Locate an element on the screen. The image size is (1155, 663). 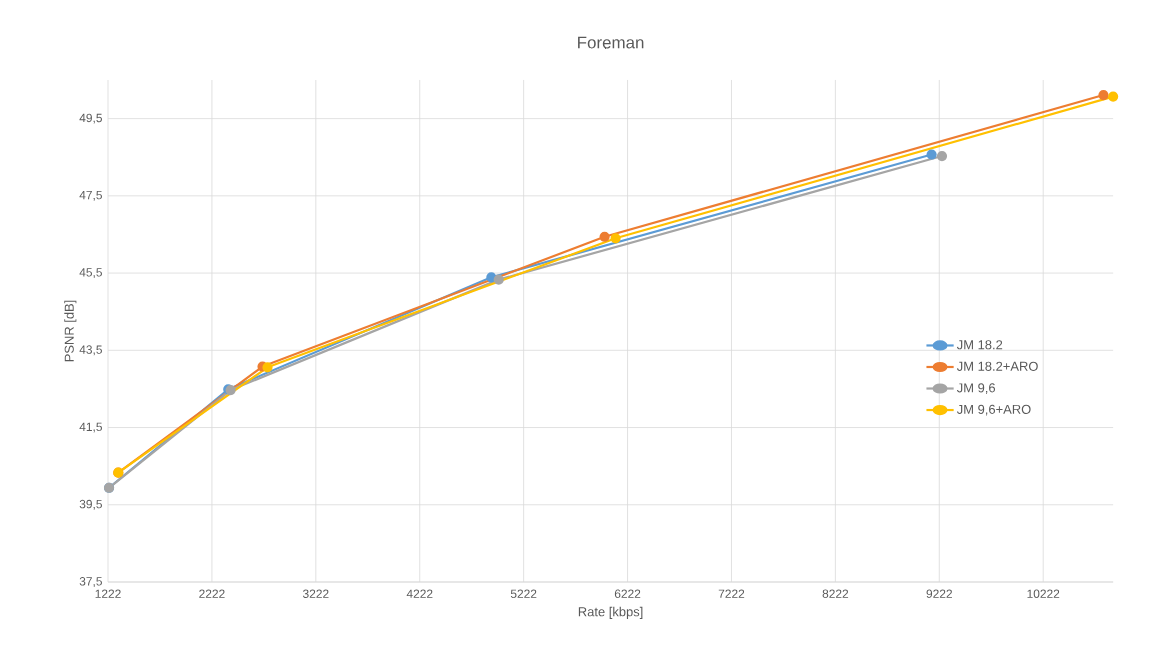
y-tick-label: 49,5 is located at coordinates (90, 118).